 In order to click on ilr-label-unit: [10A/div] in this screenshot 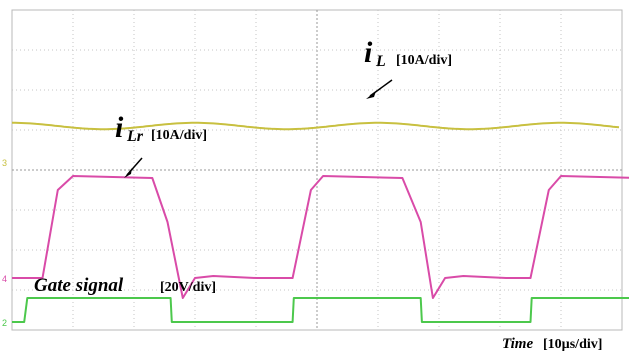, I will do `click(179, 135)`.